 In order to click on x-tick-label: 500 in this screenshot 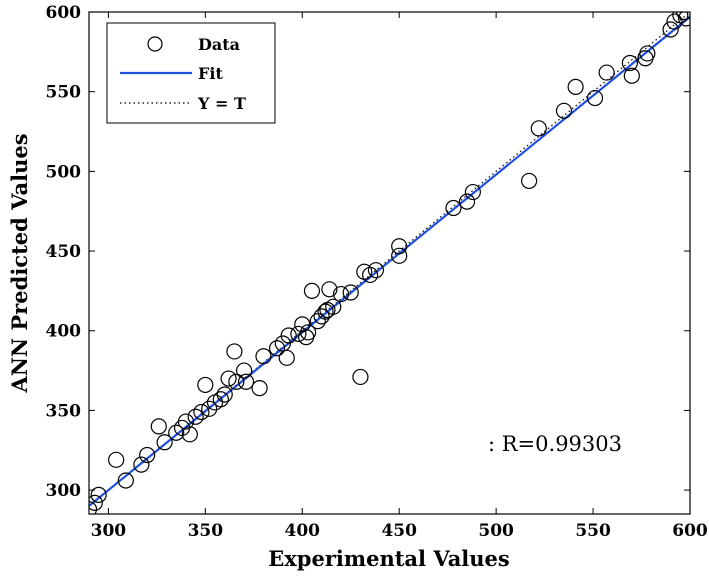, I will do `click(496, 531)`.